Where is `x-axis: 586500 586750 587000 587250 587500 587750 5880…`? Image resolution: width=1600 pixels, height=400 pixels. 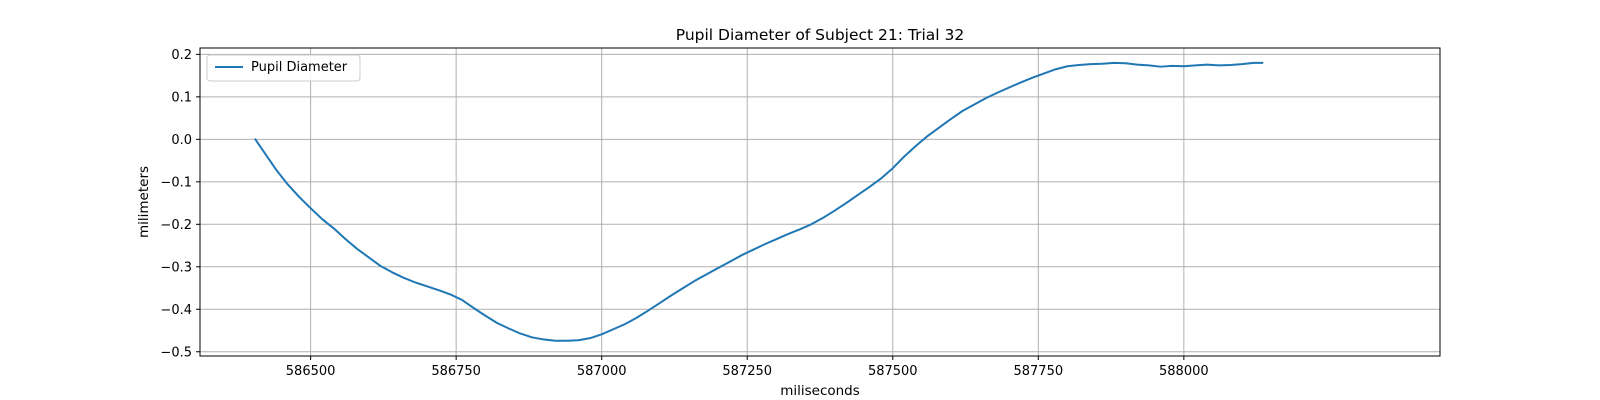
x-axis: 586500 586750 587000 587250 587500 587750 5880… is located at coordinates (747, 367).